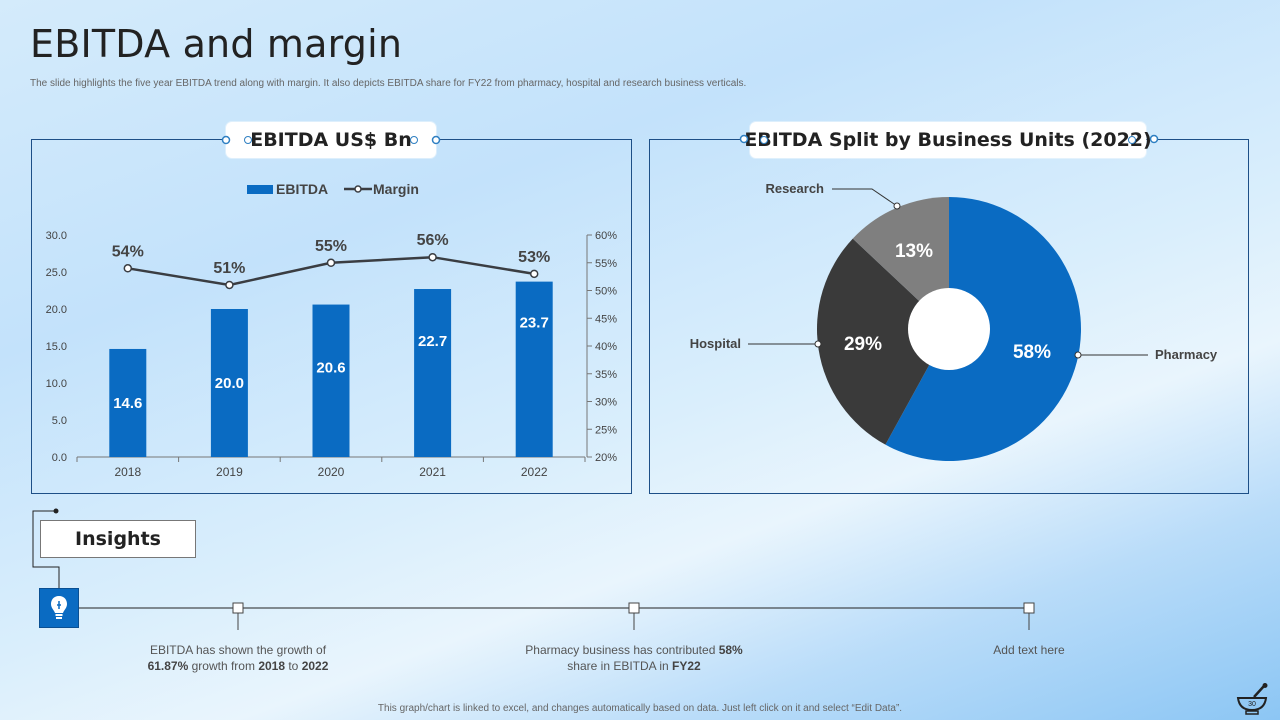 The width and height of the screenshot is (1280, 720). What do you see at coordinates (432, 341) in the screenshot?
I see `bar-data-label: 22.7` at bounding box center [432, 341].